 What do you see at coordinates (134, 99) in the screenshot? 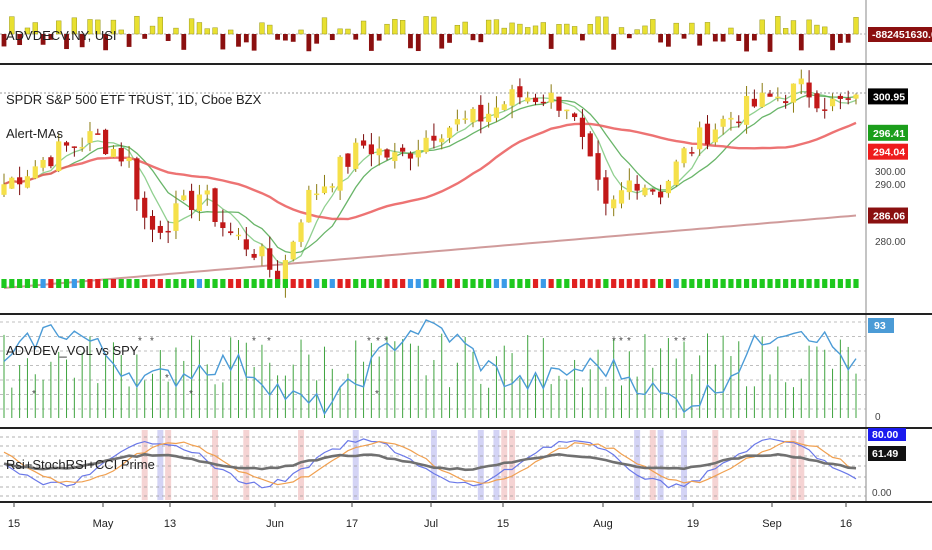
I see `main-pane-title: SPDR S&P 500 ETF TRUST, 1D, Cboe BZX` at bounding box center [134, 99].